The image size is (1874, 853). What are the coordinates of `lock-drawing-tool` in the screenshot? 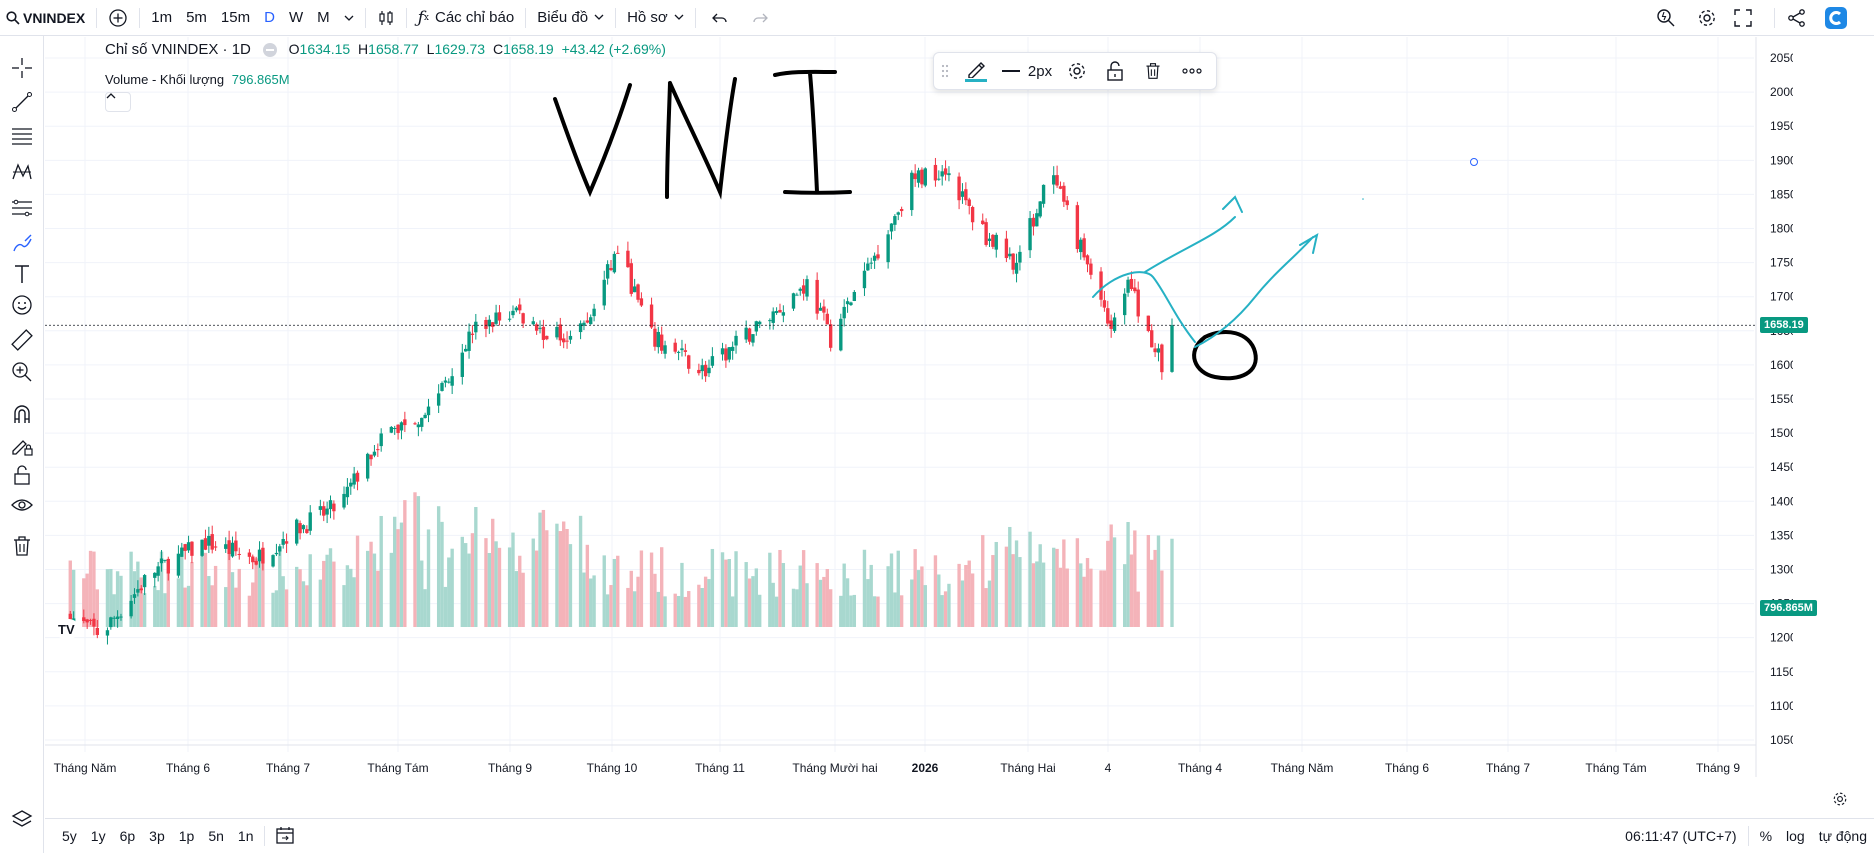 It's located at (22, 445).